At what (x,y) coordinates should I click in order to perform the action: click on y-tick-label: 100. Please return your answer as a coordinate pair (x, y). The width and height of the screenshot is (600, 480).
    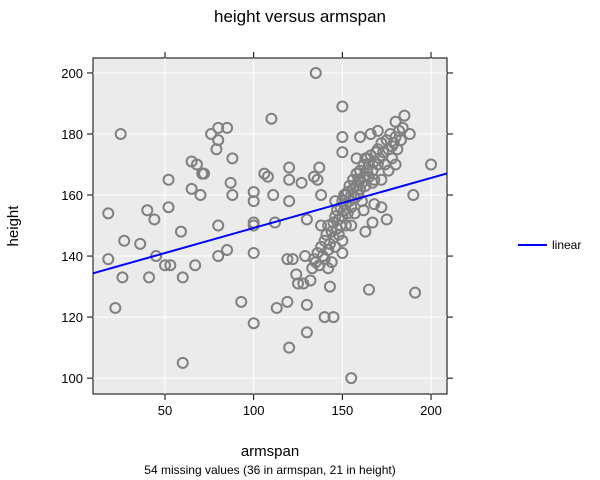
    Looking at the image, I should click on (72, 378).